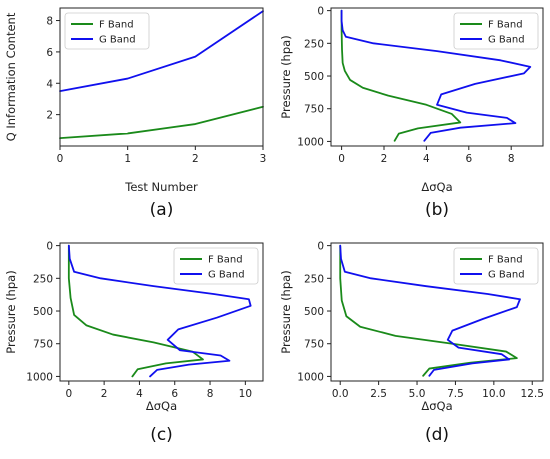 This screenshot has height=459, width=550. Describe the element at coordinates (49, 53) in the screenshot. I see `y-tick-label: 6` at that location.